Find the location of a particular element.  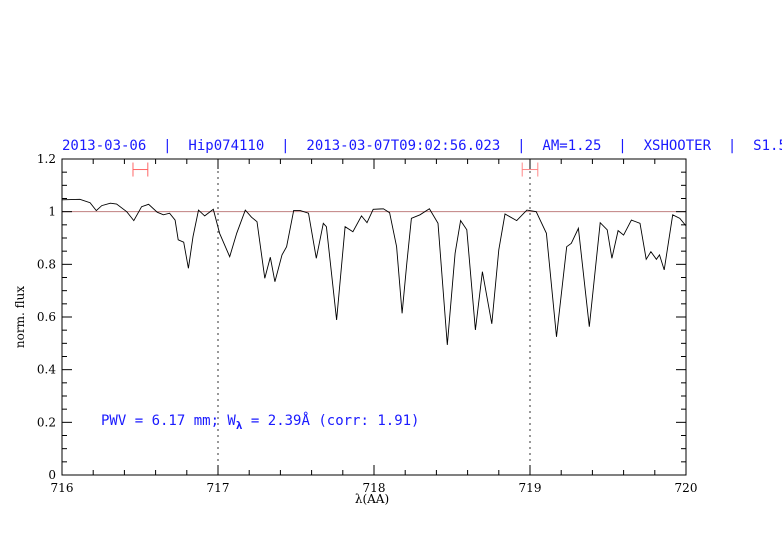

pwv-annotation: PWV = 6.17 mm; Wλ = 2.39Å (corr: 1.91) is located at coordinates (260, 422).